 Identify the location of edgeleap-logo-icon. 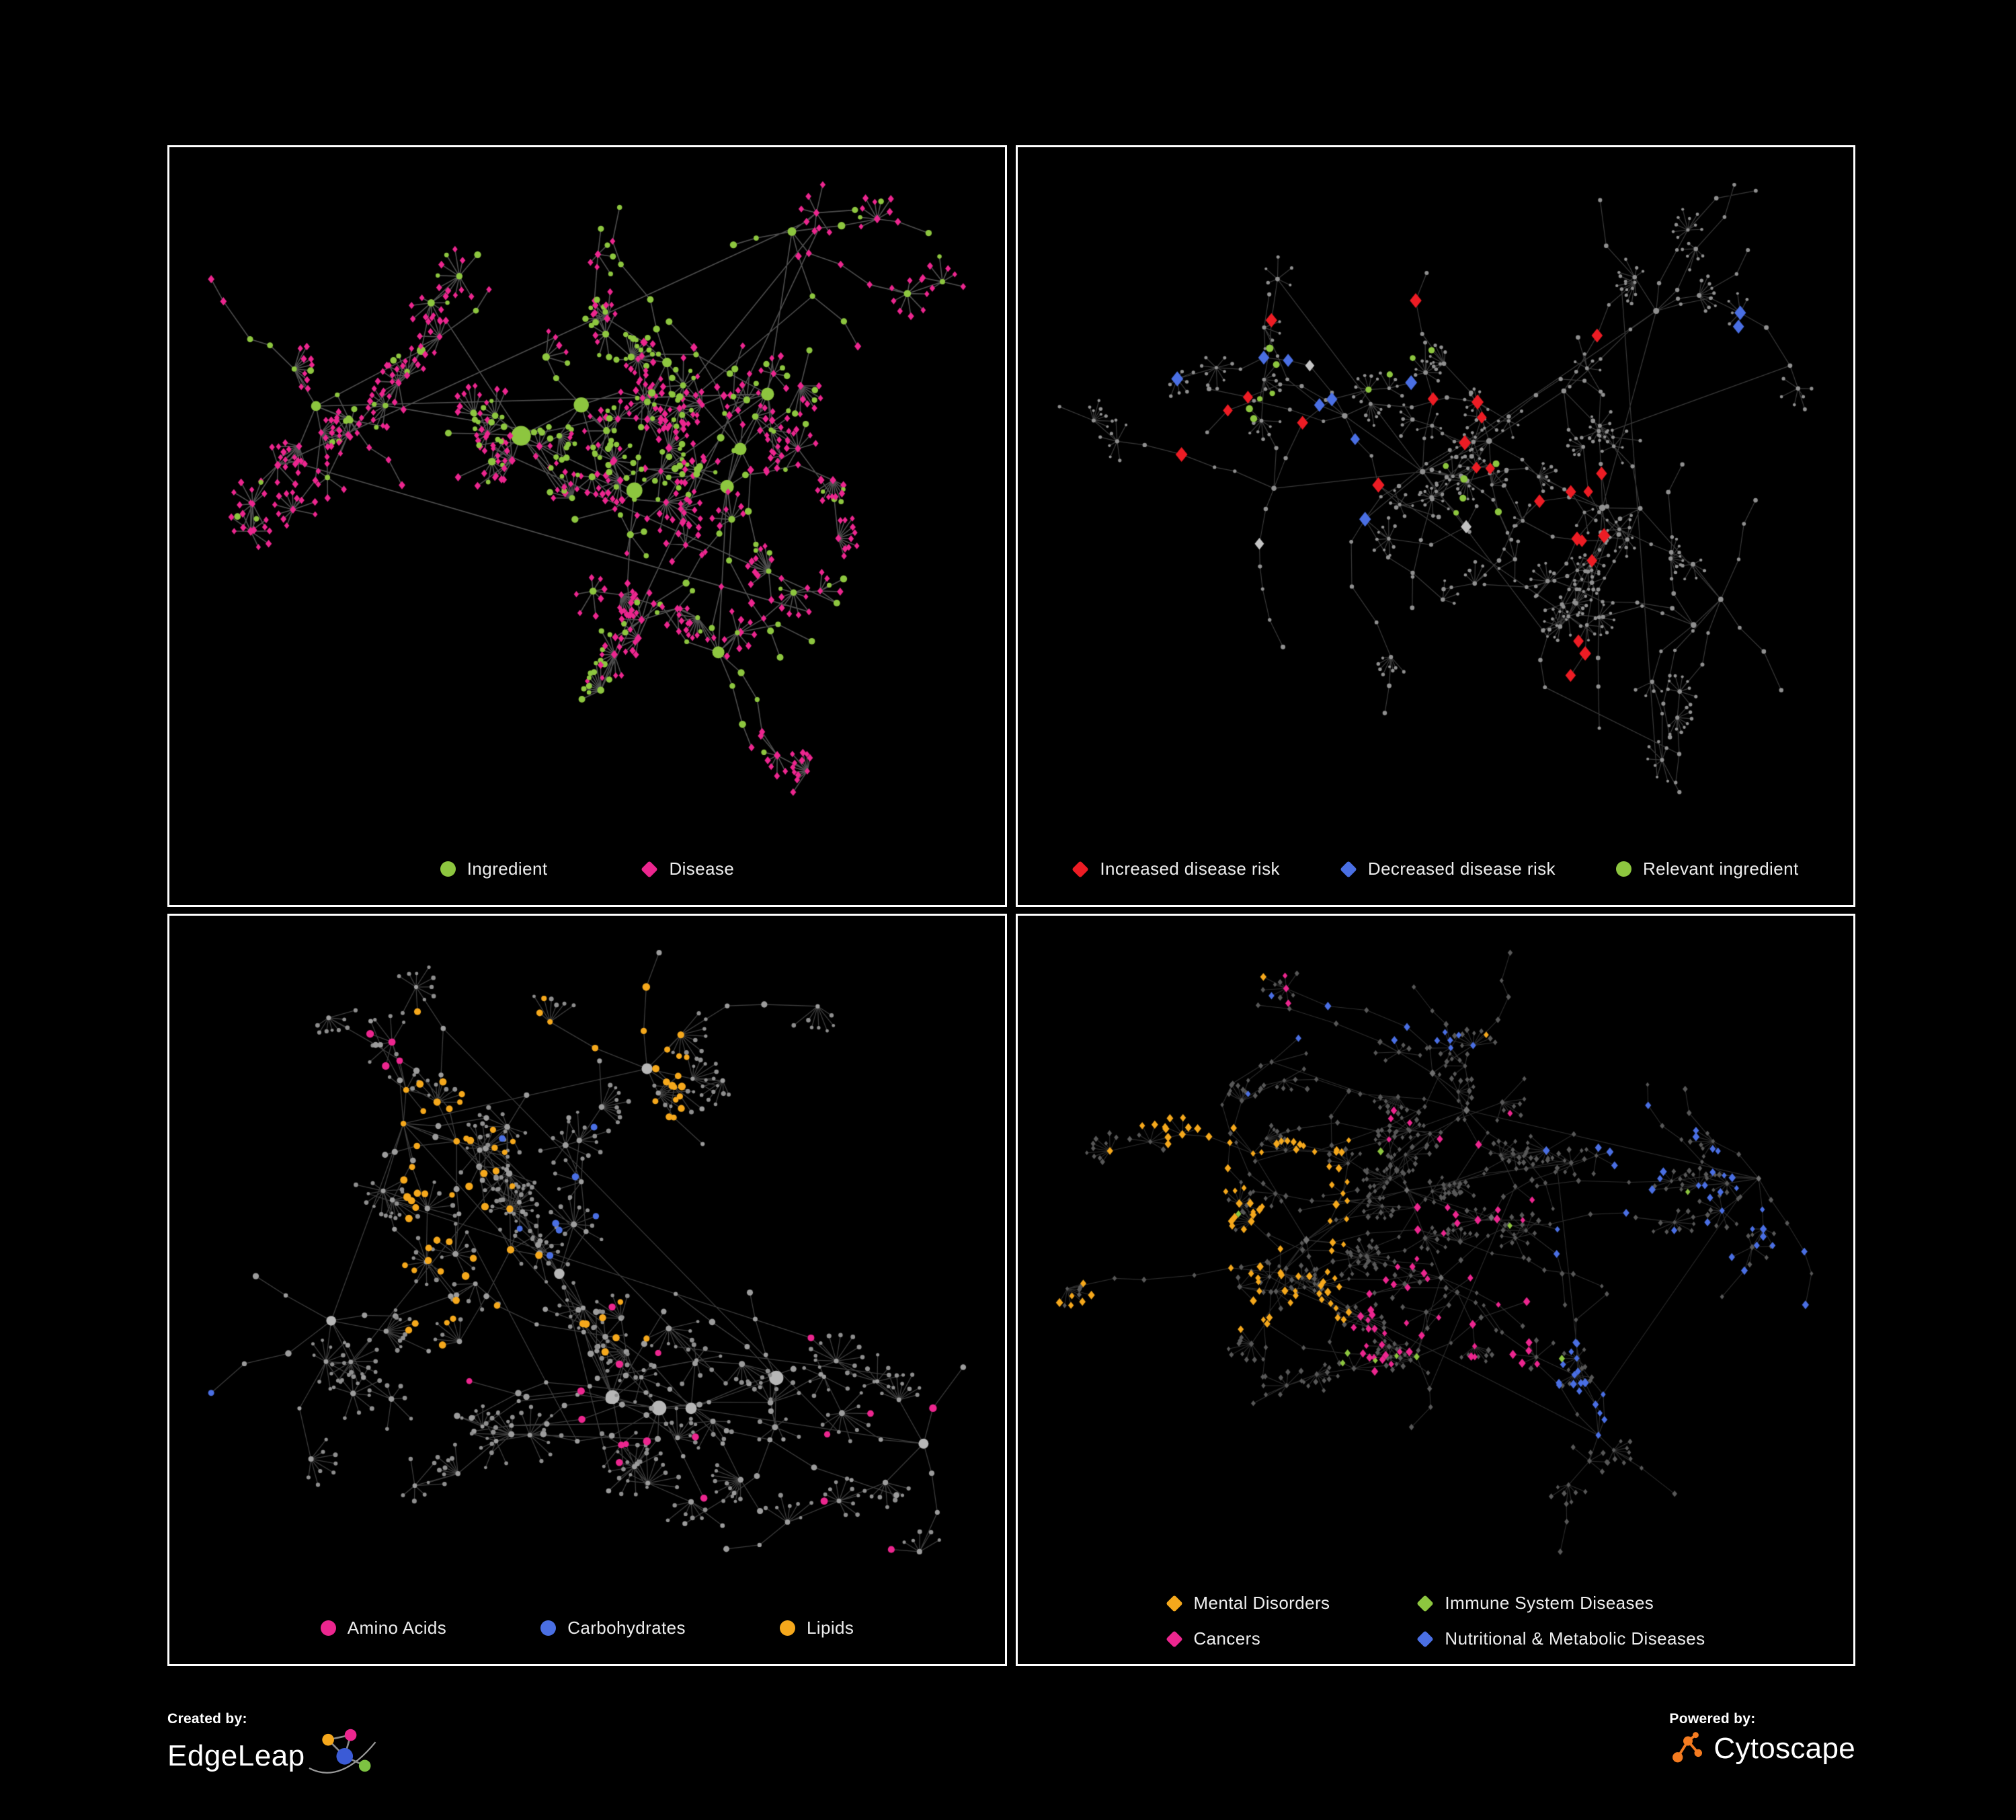
(342, 1751).